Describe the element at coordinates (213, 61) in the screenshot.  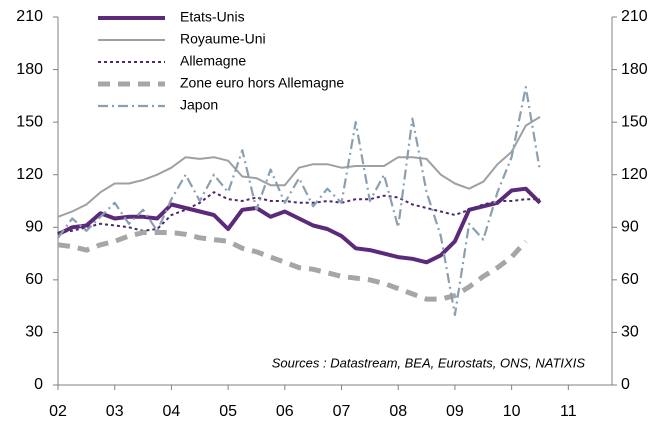
I see `legend-label: Allemagne` at that location.